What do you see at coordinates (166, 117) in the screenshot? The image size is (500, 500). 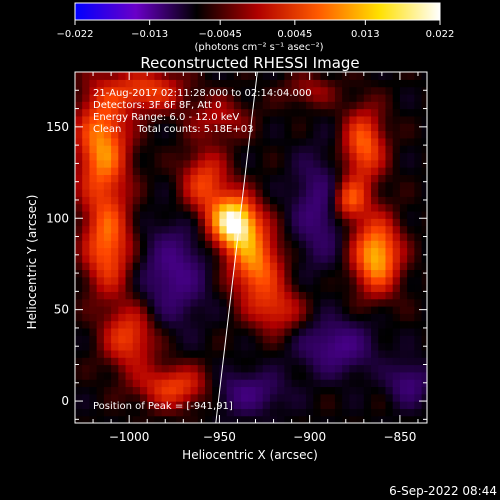 I see `annotation-energy: Energy Range: 6.0 - 12.0 keV` at bounding box center [166, 117].